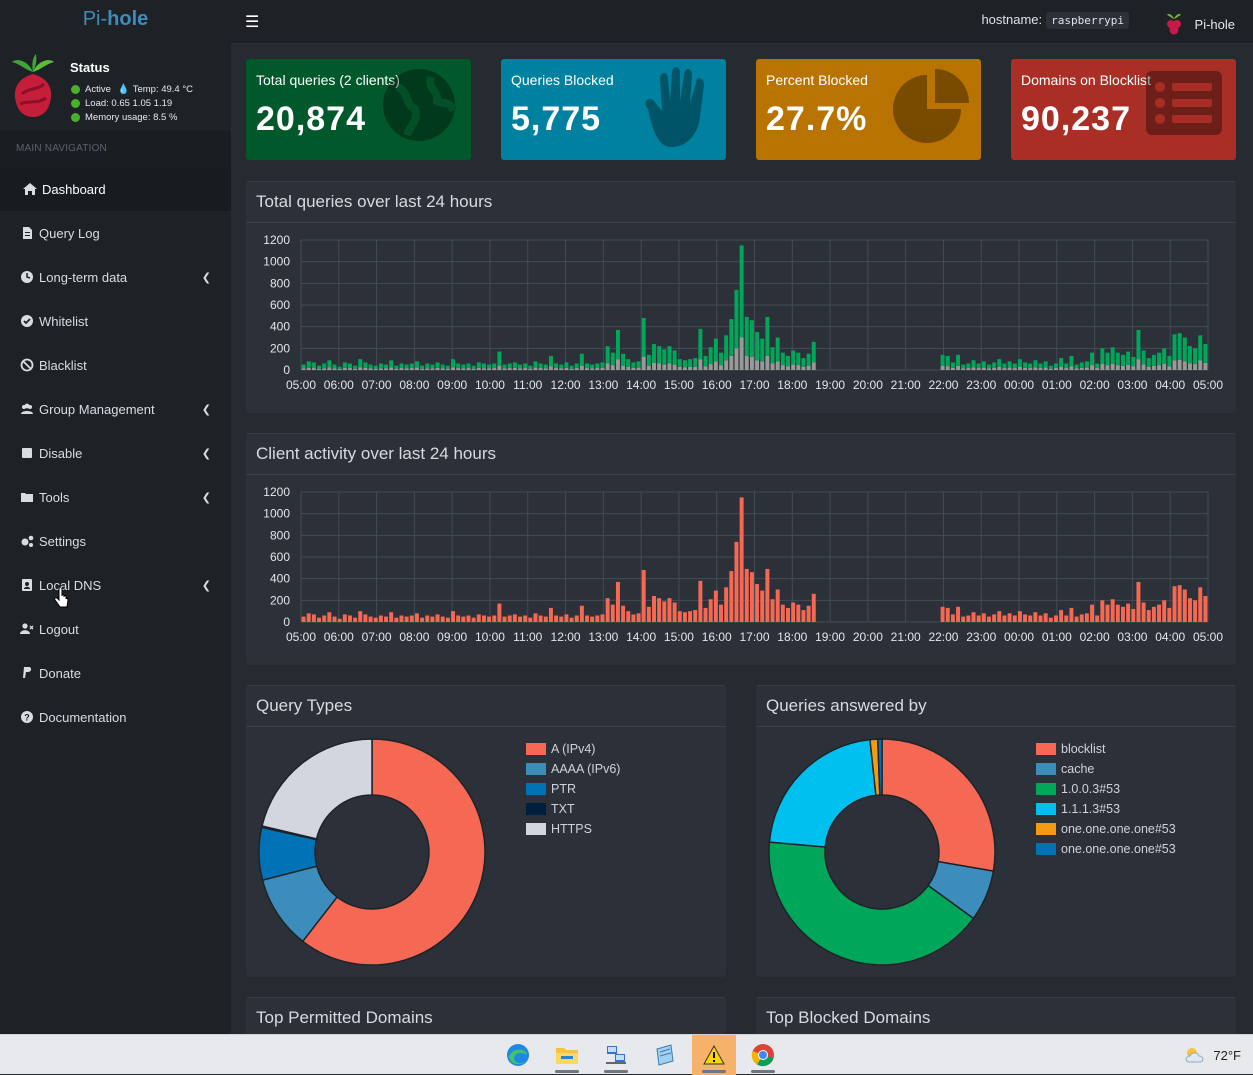 The image size is (1253, 1075). Describe the element at coordinates (115, 22) in the screenshot. I see `app-logo: Pi-hole` at that location.